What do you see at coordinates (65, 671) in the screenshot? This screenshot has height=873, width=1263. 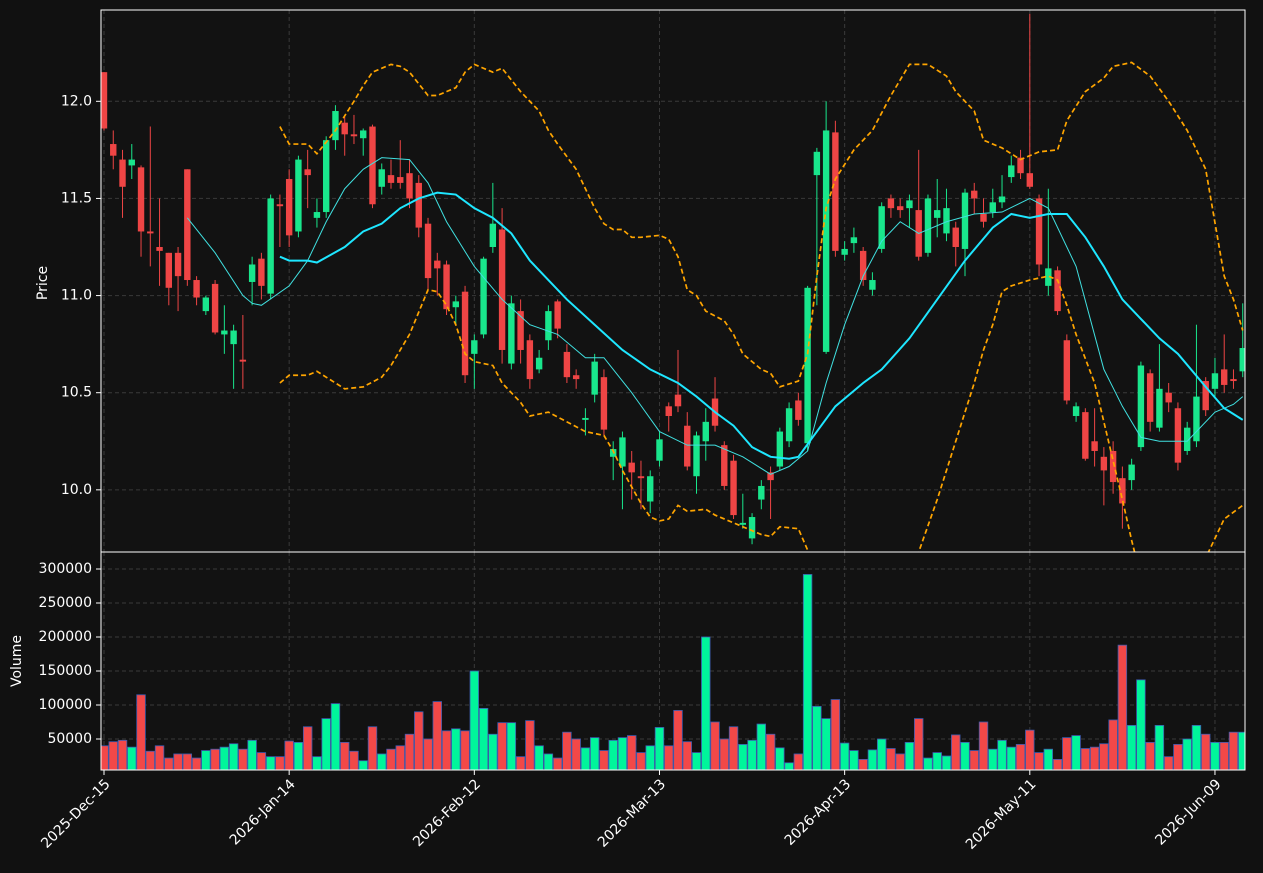 I see `y-tick-label: 150000` at bounding box center [65, 671].